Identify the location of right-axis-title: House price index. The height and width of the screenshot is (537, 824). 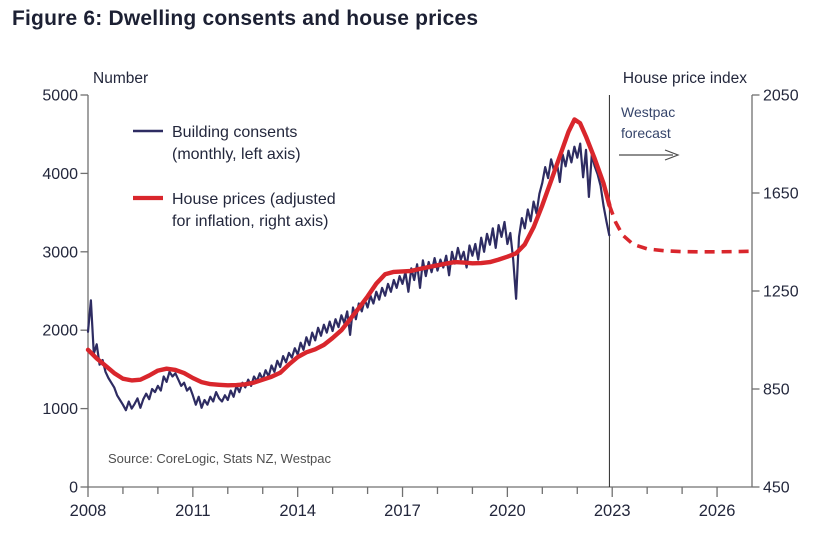
(685, 78).